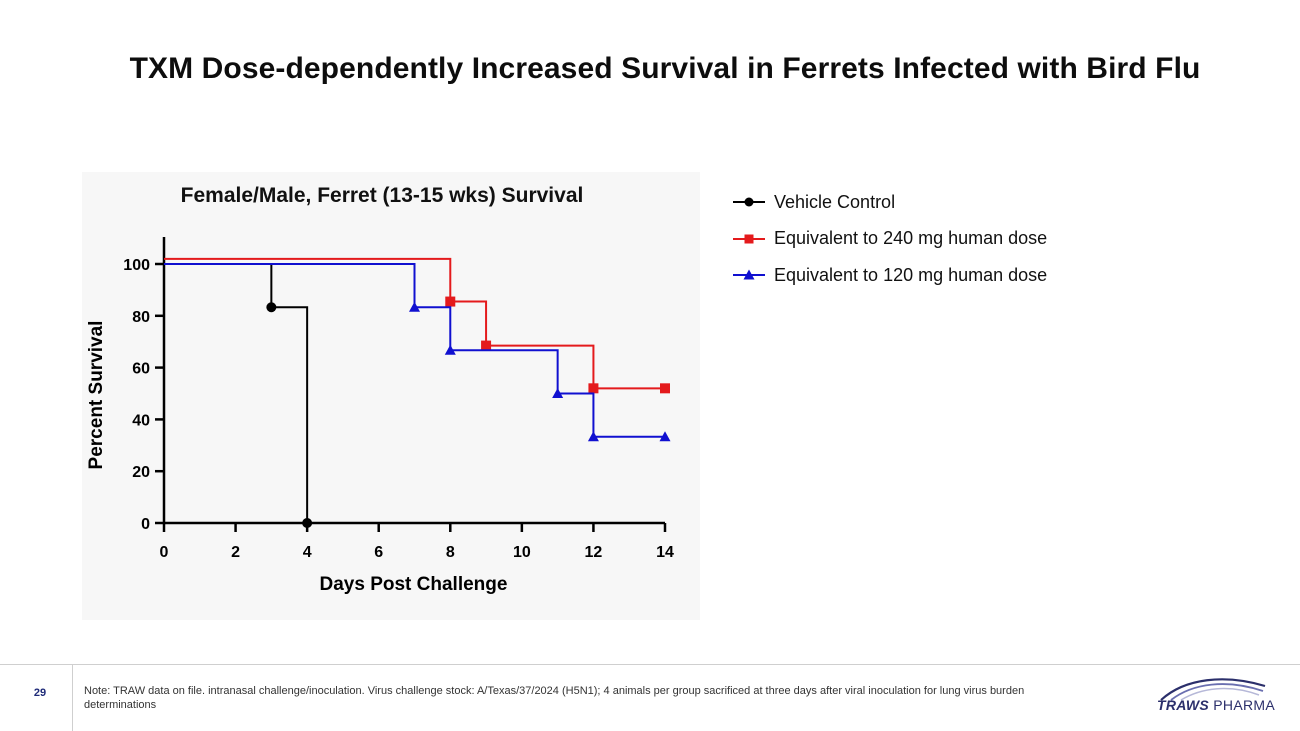  What do you see at coordinates (164, 552) in the screenshot?
I see `x-tick-label: 0` at bounding box center [164, 552].